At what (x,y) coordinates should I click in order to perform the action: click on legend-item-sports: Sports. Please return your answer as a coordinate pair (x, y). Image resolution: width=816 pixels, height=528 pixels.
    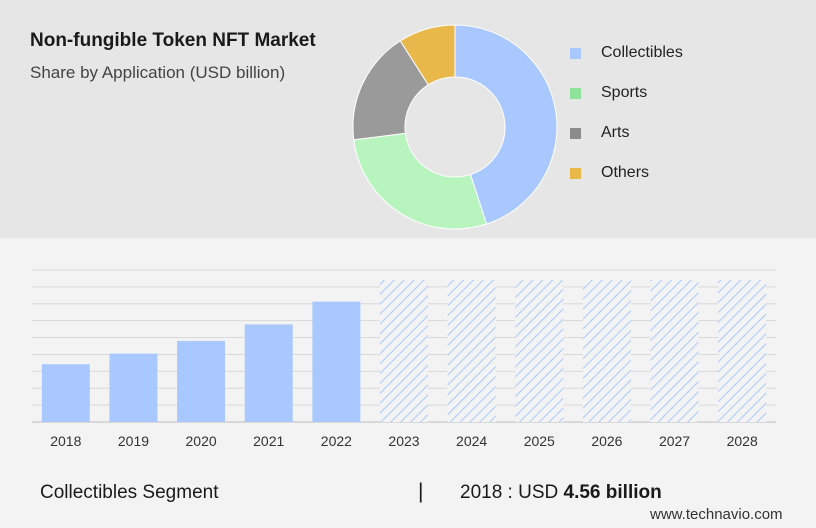
    Looking at the image, I should click on (626, 93).